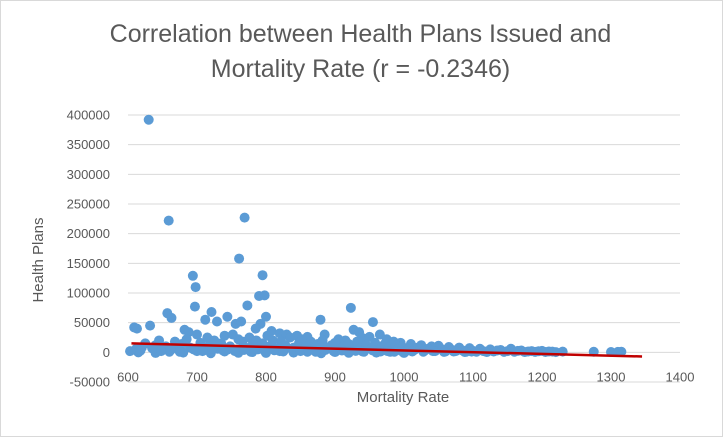 The image size is (723, 437). I want to click on y-tick-label: 50000, so click(92, 322).